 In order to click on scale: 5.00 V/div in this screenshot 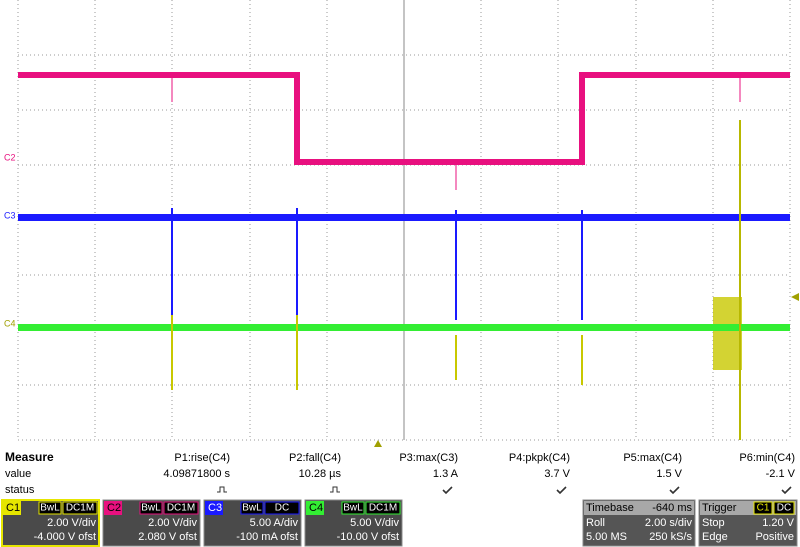, I will do `click(374, 523)`.